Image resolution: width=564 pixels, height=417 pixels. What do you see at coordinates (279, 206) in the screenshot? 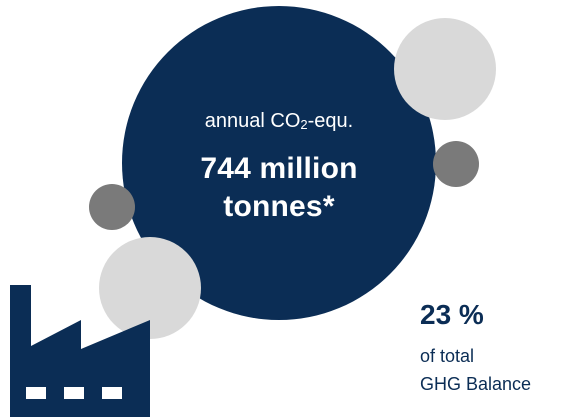
I see `main-stat-value-line-2: tonnes*` at bounding box center [279, 206].